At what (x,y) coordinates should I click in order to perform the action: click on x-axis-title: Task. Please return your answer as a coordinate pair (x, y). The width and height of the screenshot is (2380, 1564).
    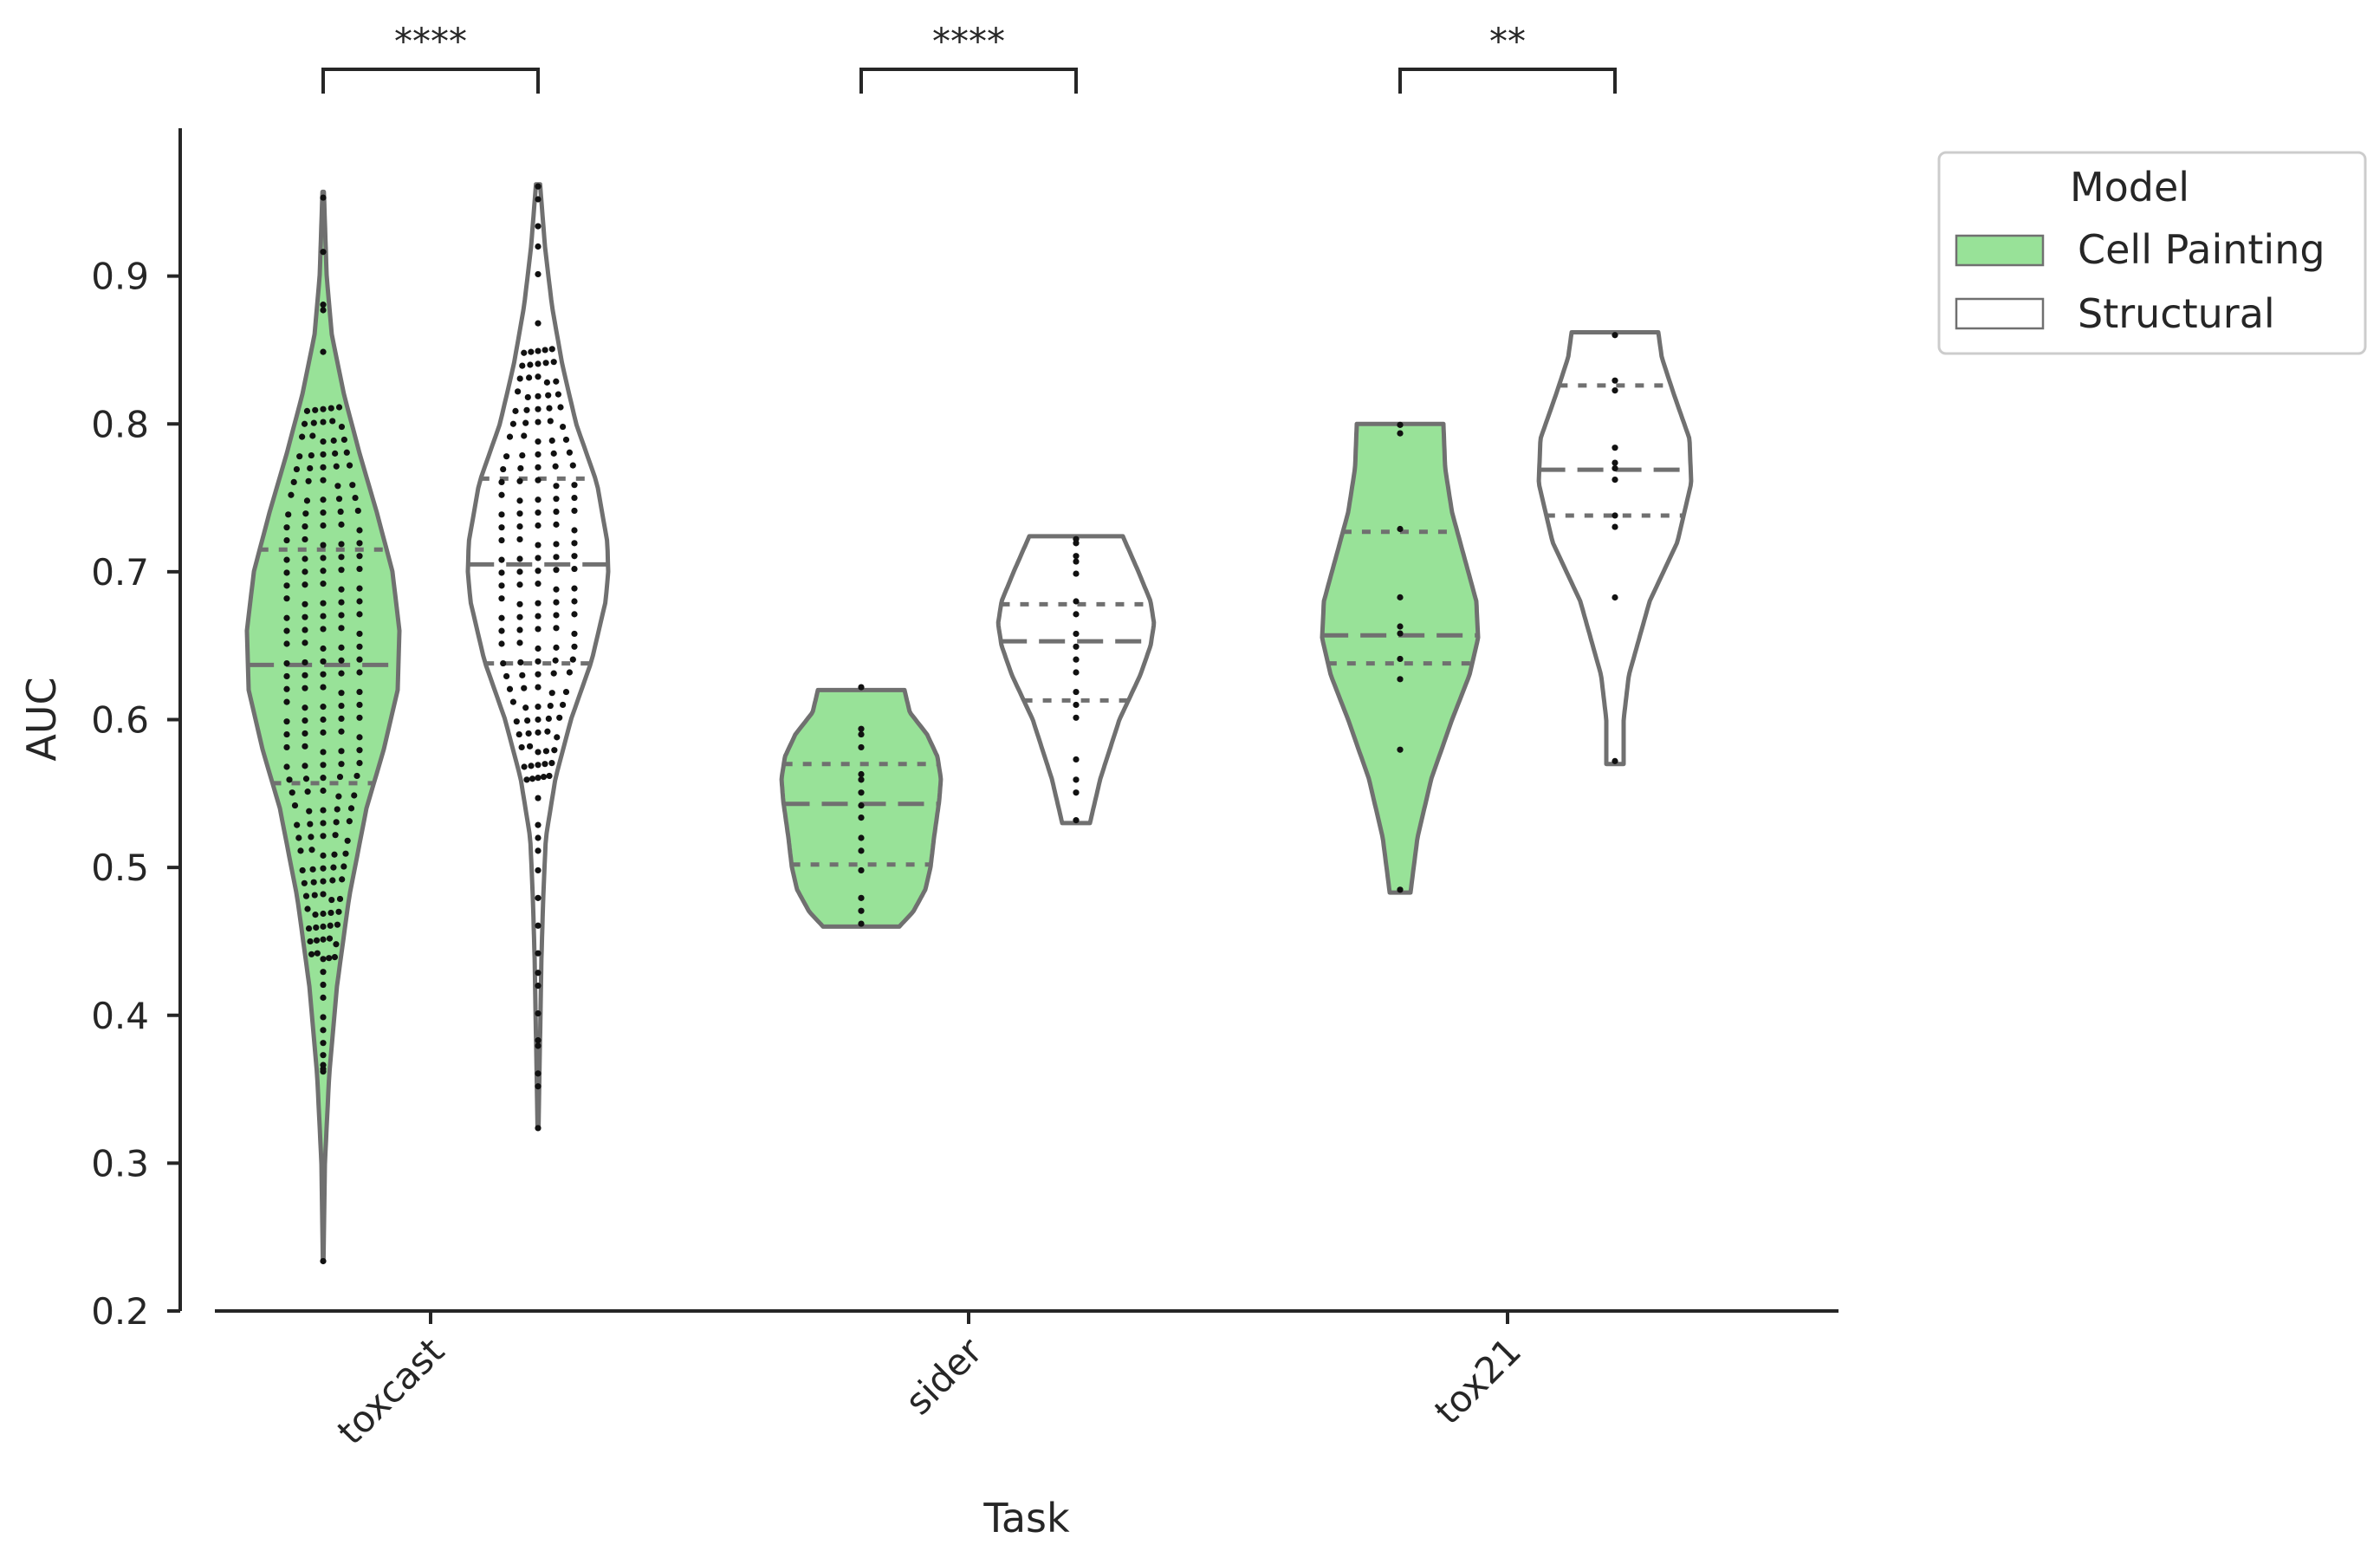
    Looking at the image, I should click on (1026, 1518).